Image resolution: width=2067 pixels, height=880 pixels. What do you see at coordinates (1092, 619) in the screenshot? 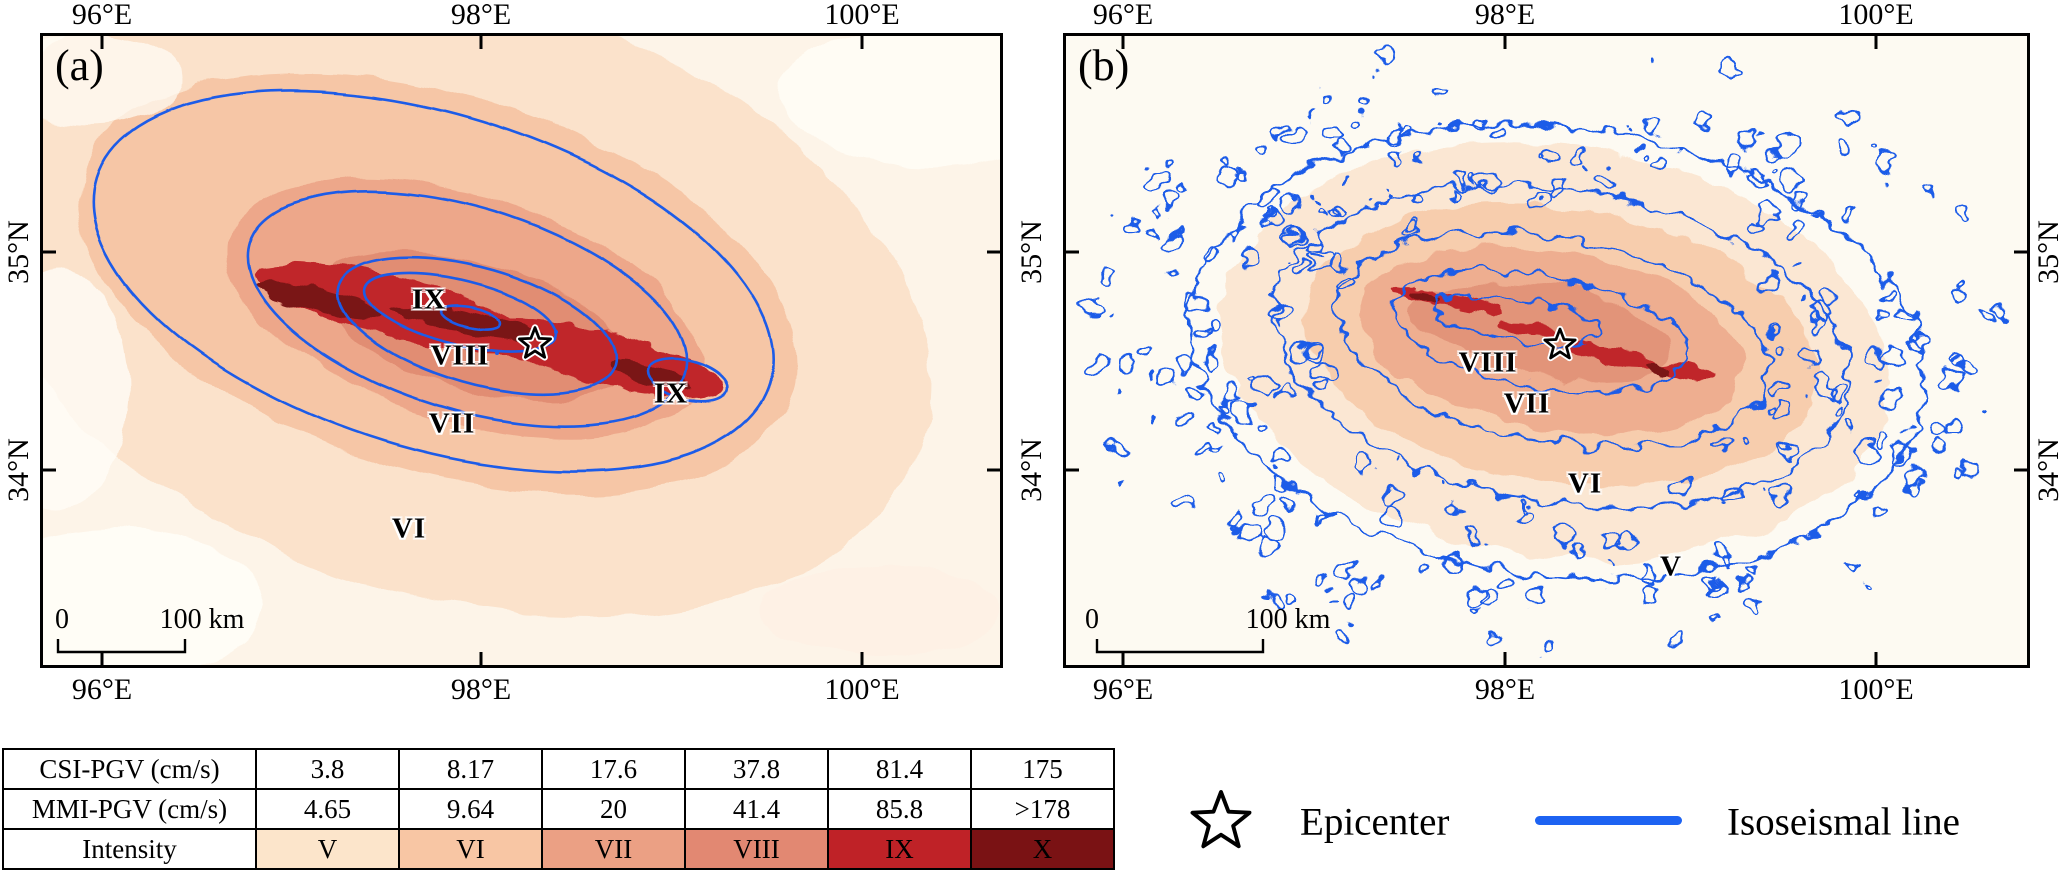
I see `scalebar-b-zero: 0` at bounding box center [1092, 619].